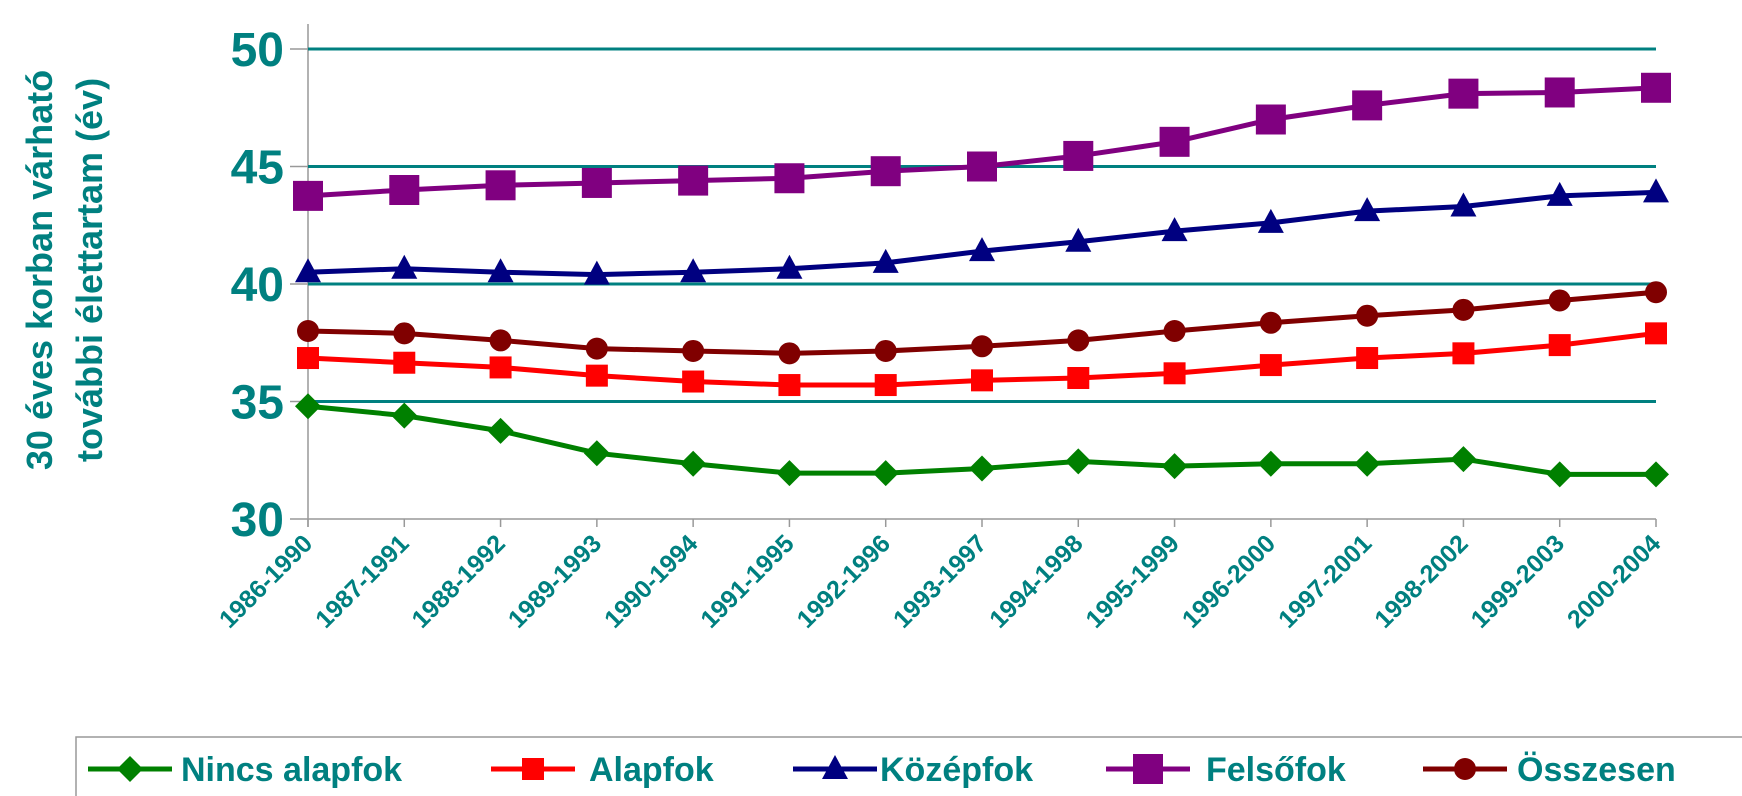 This screenshot has width=1742, height=796. What do you see at coordinates (257, 285) in the screenshot?
I see `y-tick-label: 40` at bounding box center [257, 285].